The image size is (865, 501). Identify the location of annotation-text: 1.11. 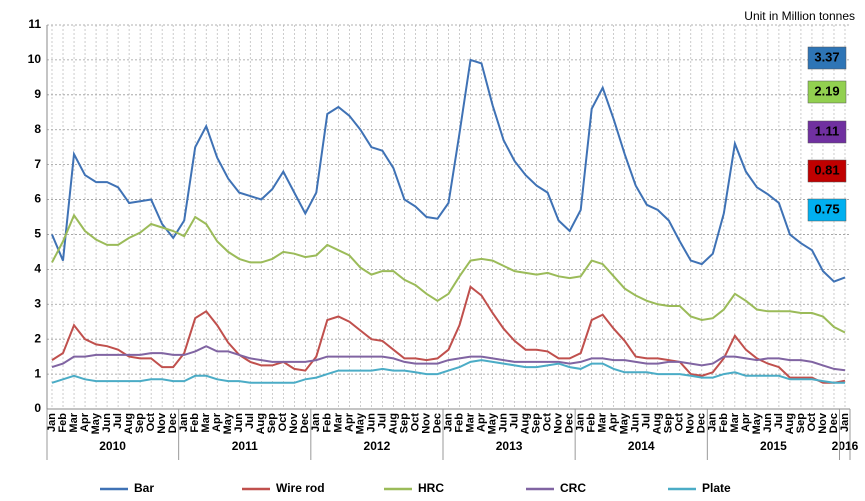
(827, 130).